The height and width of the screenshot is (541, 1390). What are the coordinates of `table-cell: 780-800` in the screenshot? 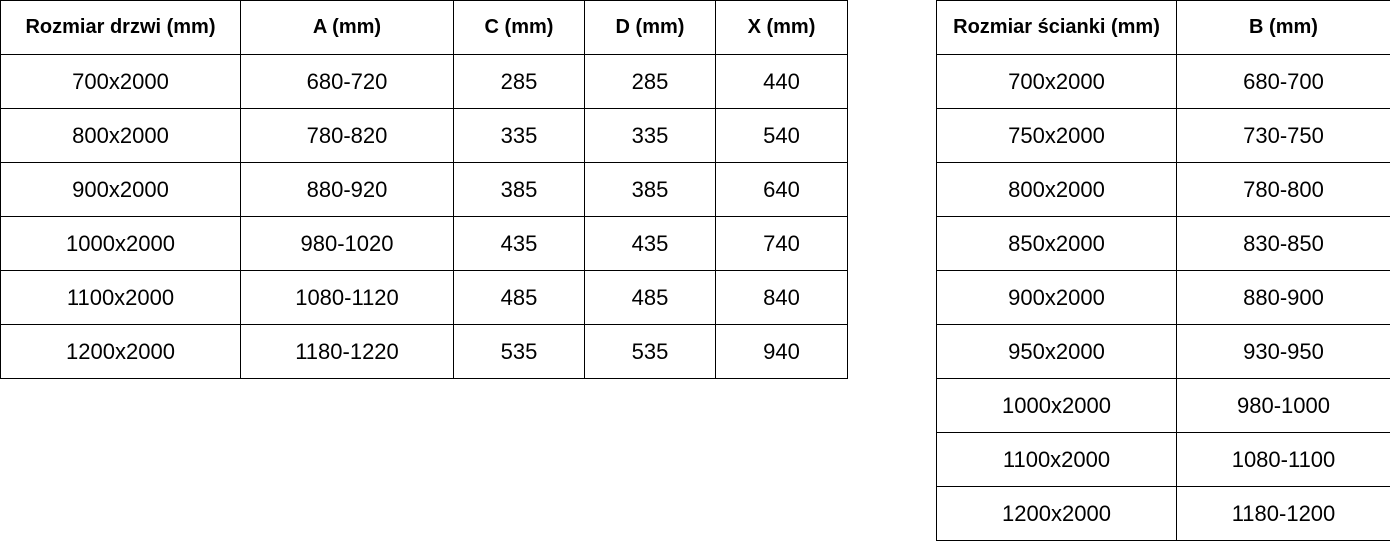 It's located at (1283, 189).